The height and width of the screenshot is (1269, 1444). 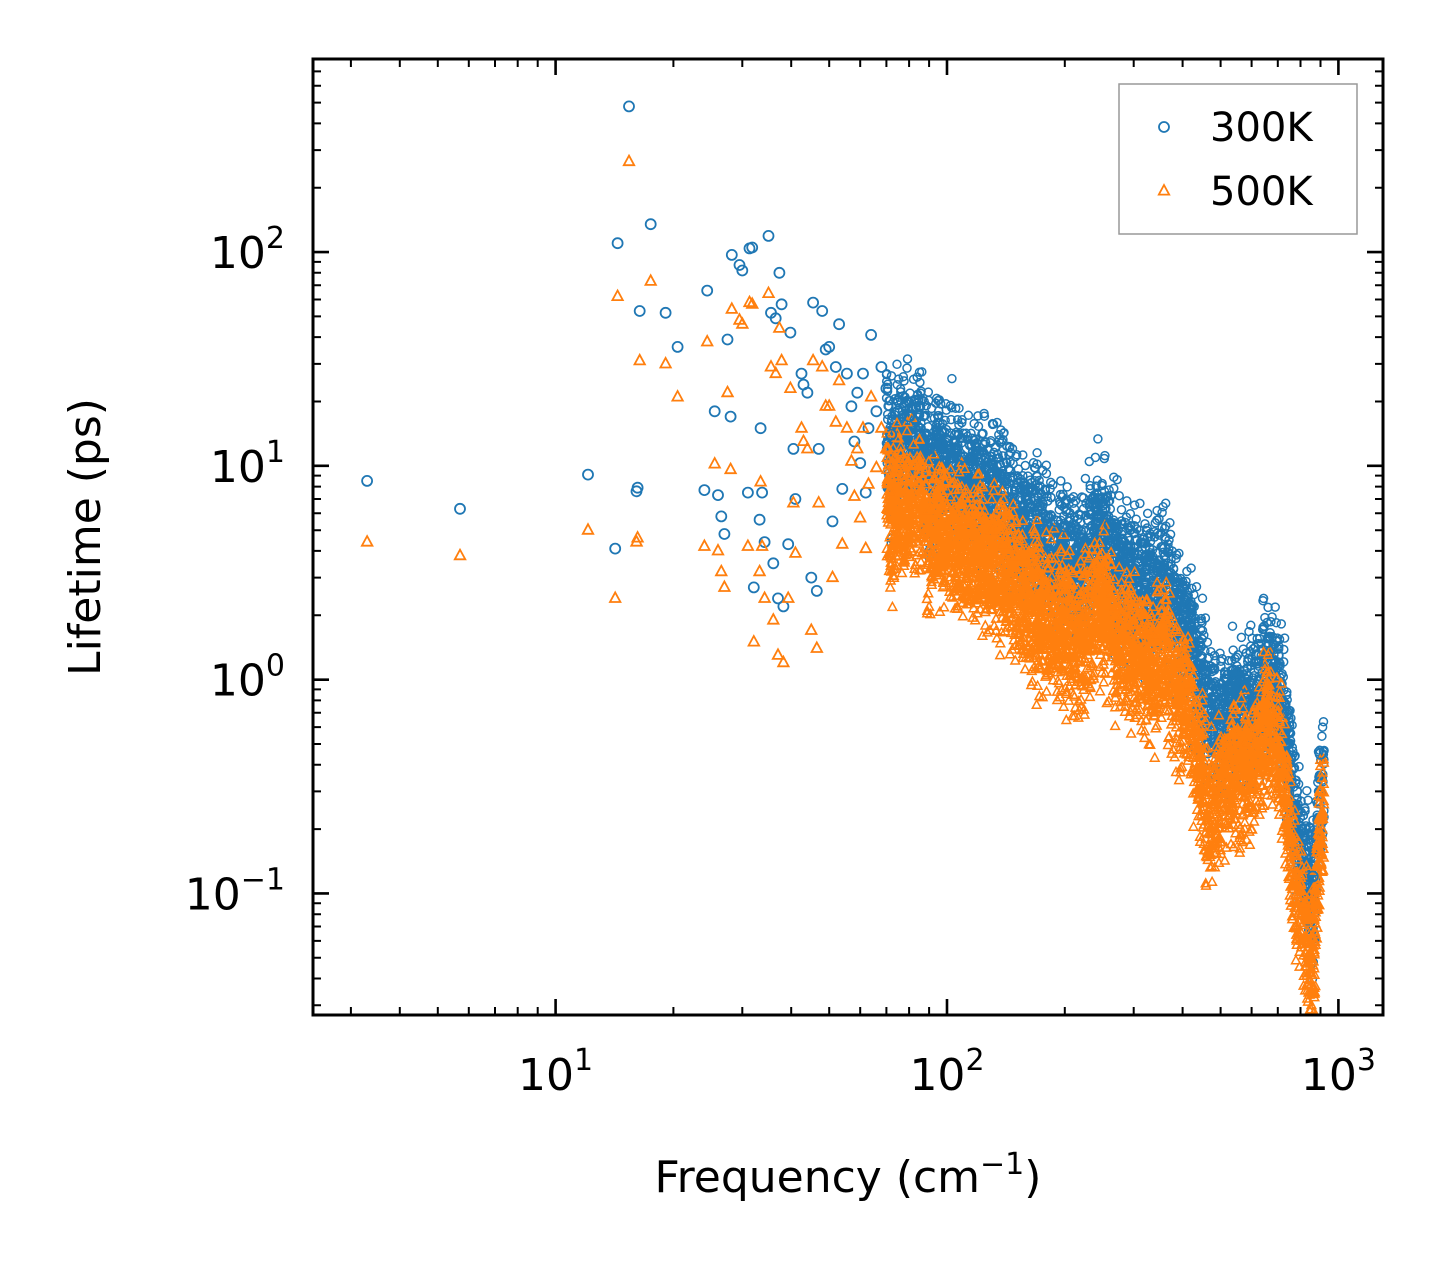 I want to click on x-axis-title: Frequency (cm−1), so click(x=848, y=1175).